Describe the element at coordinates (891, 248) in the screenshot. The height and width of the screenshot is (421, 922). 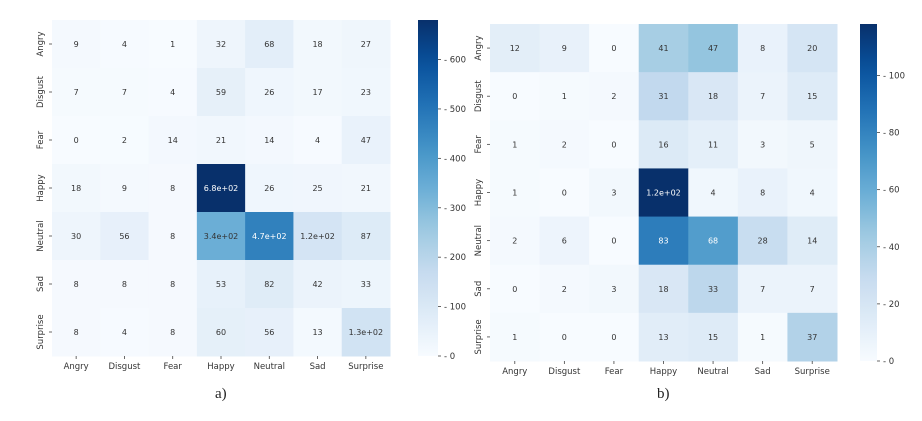
I see `colorbar-tick-label: - 40` at that location.